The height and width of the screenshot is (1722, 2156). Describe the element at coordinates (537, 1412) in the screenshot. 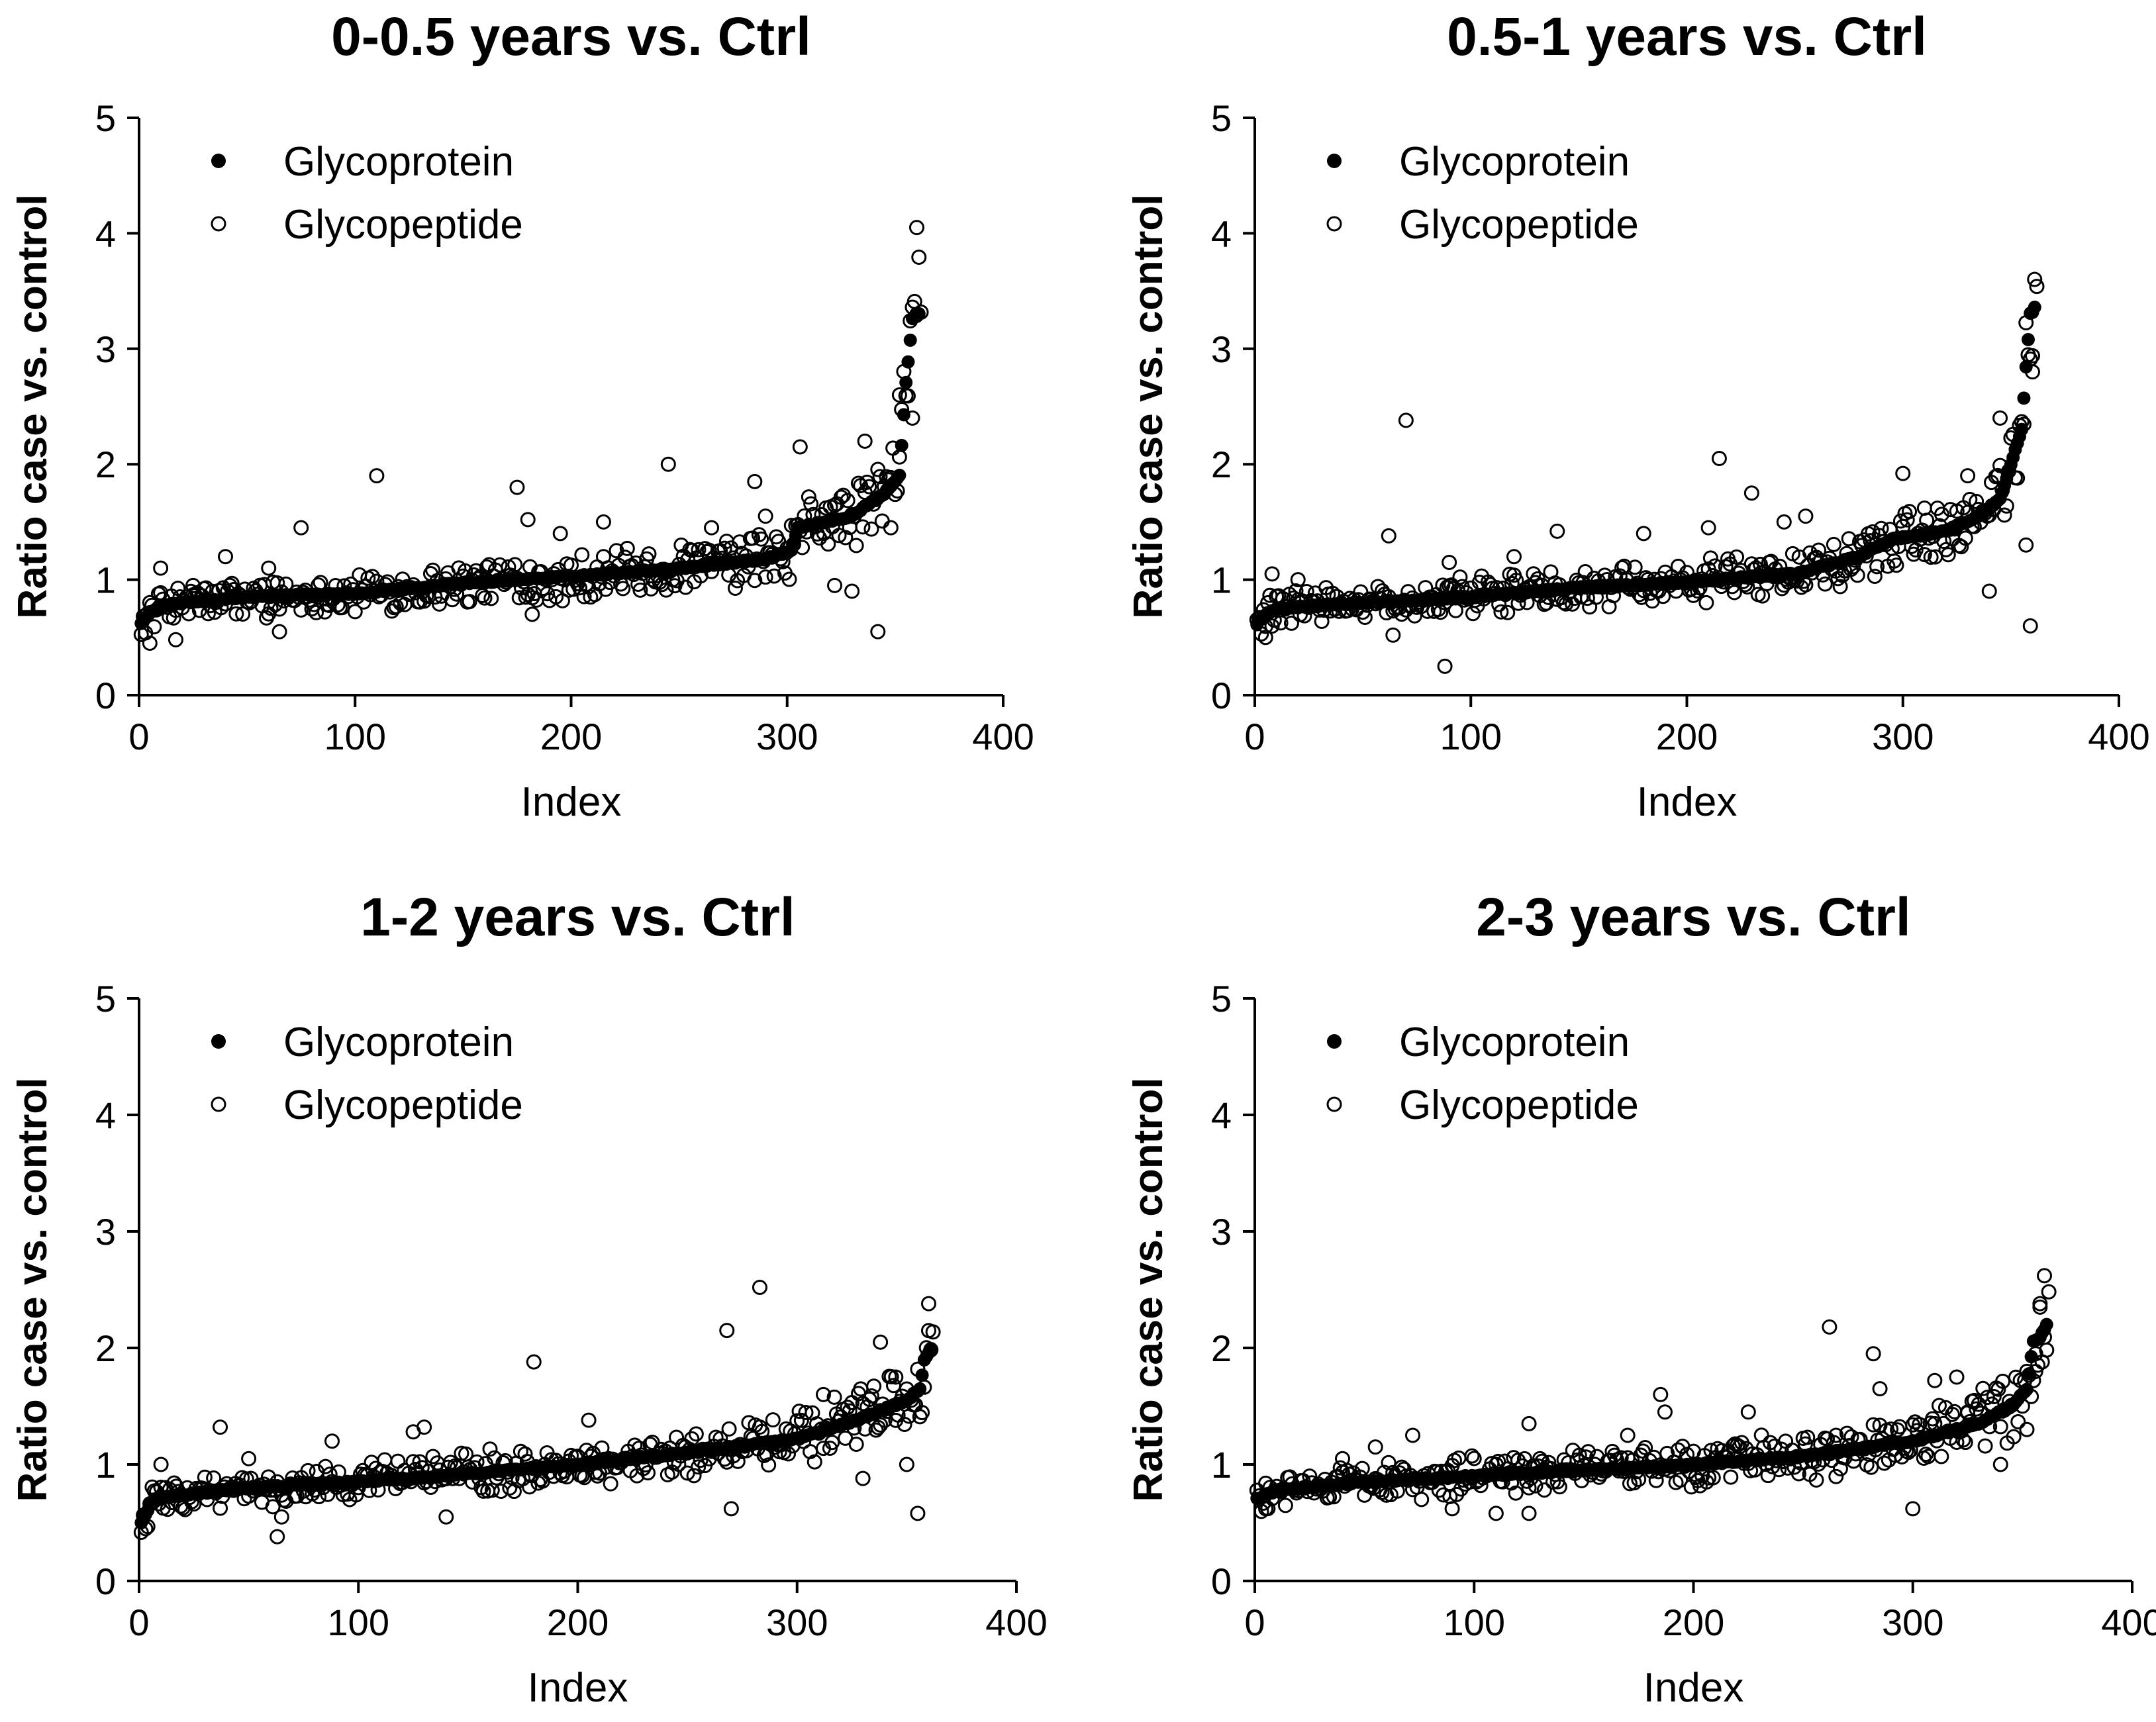

I see `glycopeptide-points` at that location.